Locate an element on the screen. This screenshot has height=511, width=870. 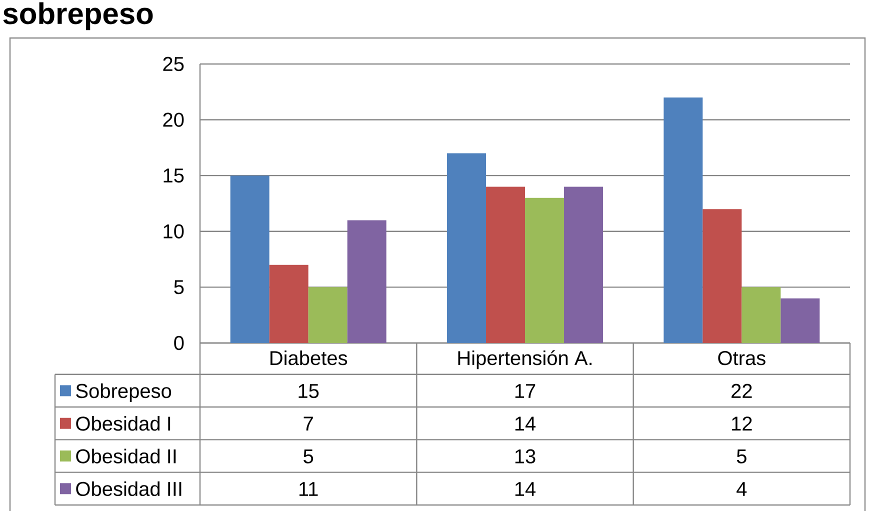
data-label: 11 is located at coordinates (308, 489).